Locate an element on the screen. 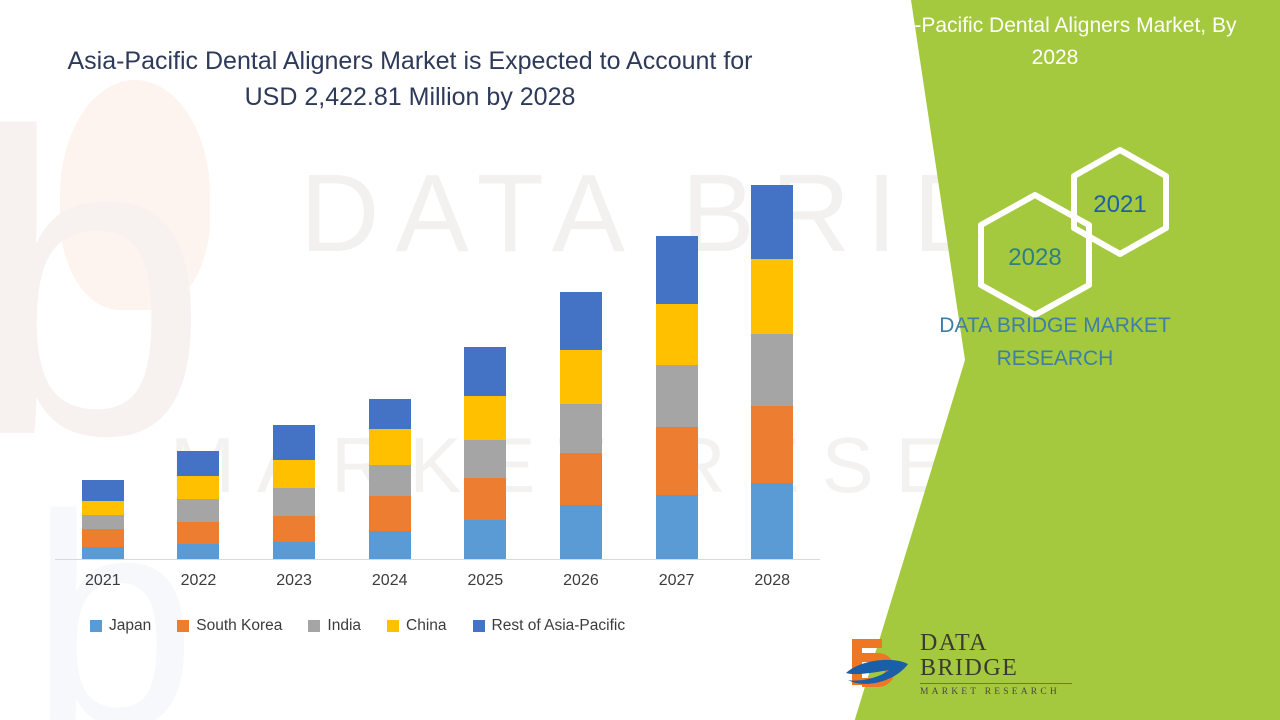 The image size is (1280, 720). bar-segment-2028-rest-of-asia-pacific is located at coordinates (772, 222).